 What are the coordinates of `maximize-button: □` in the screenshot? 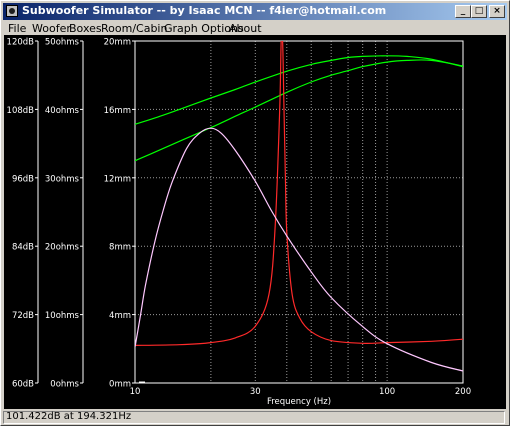 It's located at (479, 11).